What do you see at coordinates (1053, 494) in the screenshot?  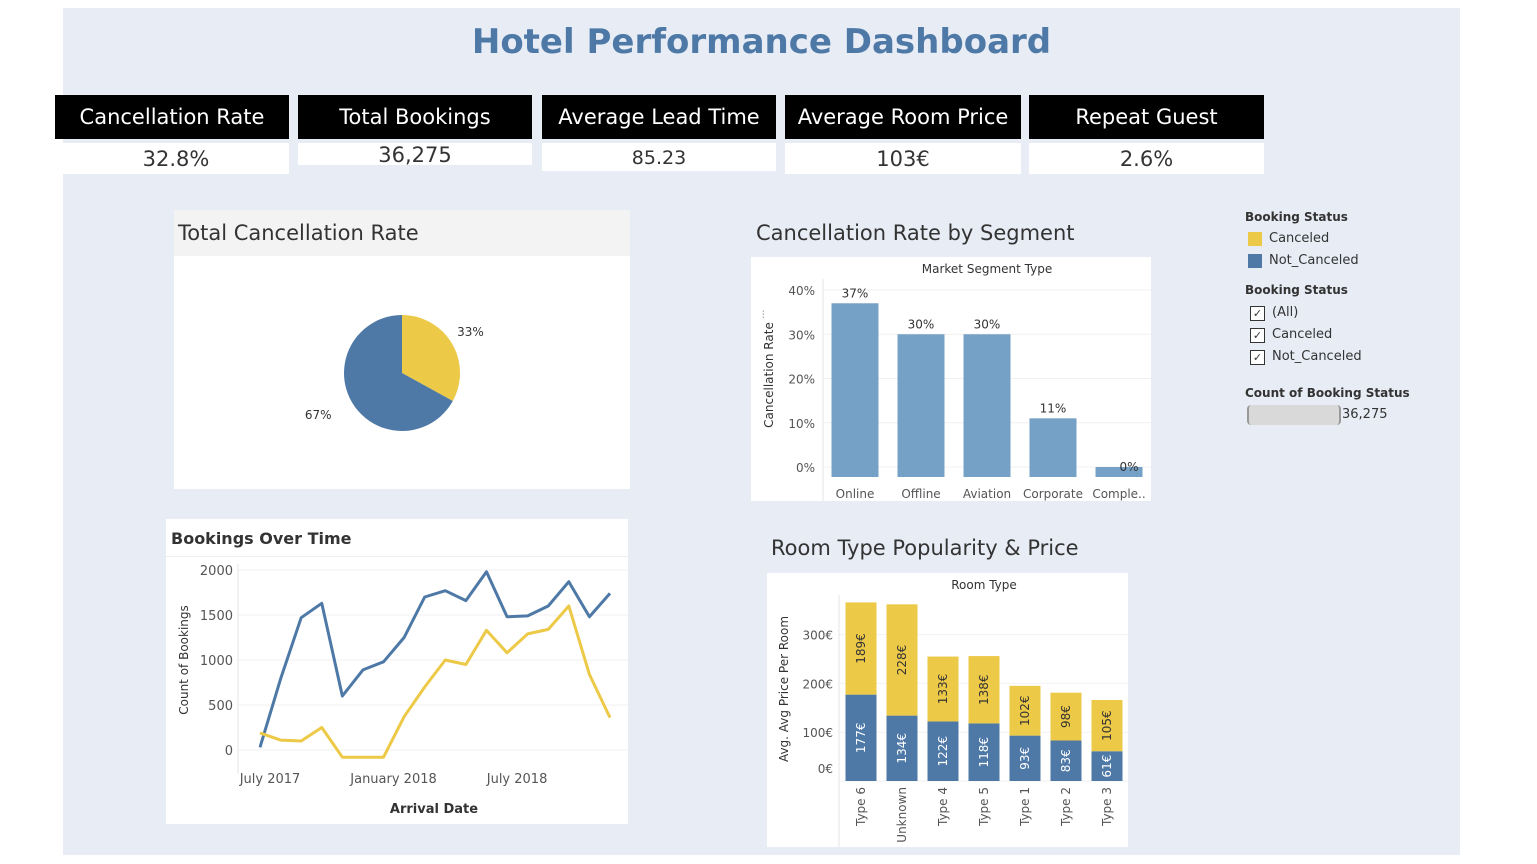 I see `segment-xtick: Corporate` at bounding box center [1053, 494].